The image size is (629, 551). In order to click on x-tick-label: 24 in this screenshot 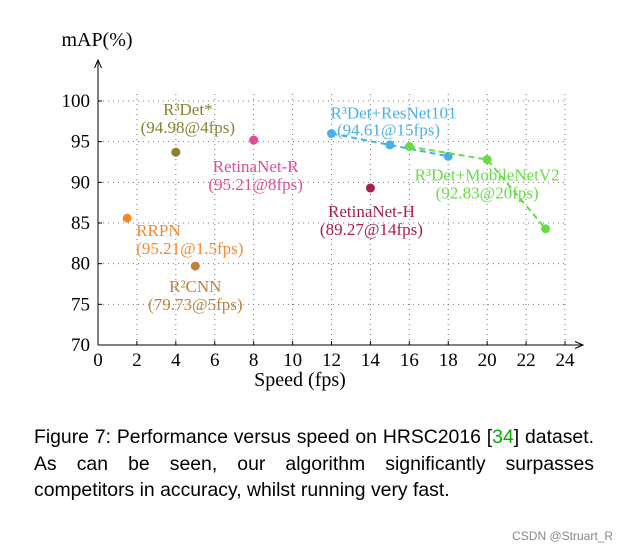, I will do `click(566, 360)`.